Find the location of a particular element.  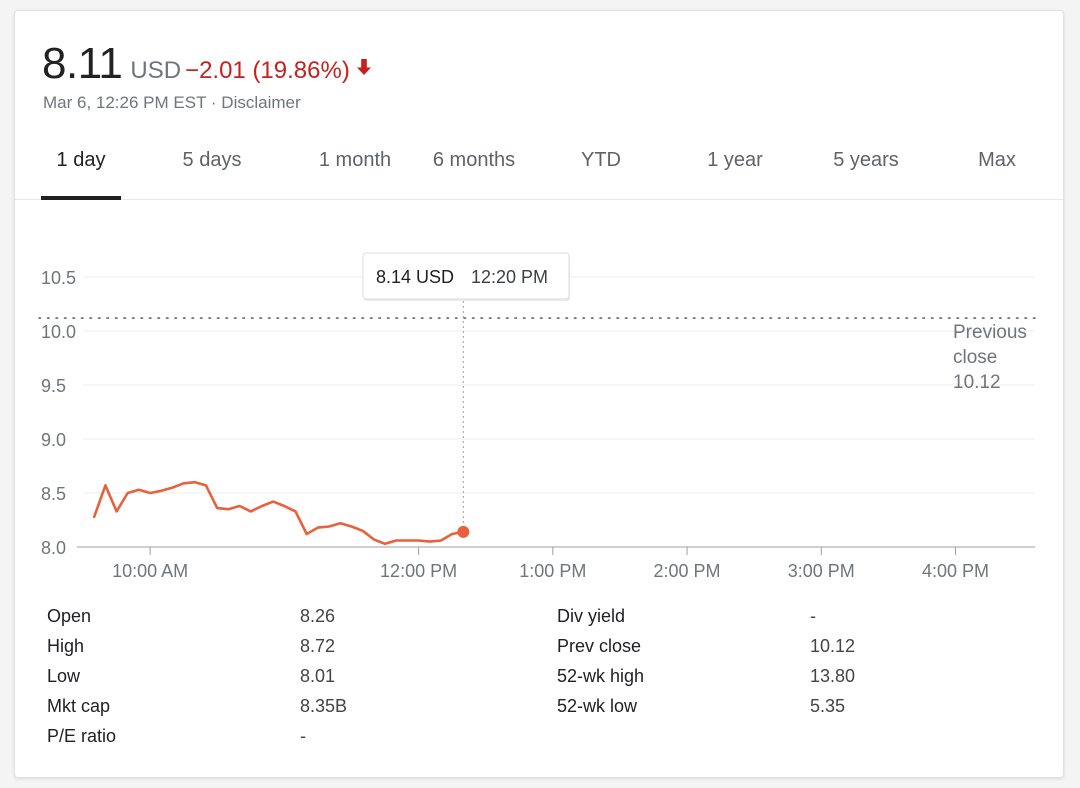

tab-ytd: YTD is located at coordinates (601, 160).